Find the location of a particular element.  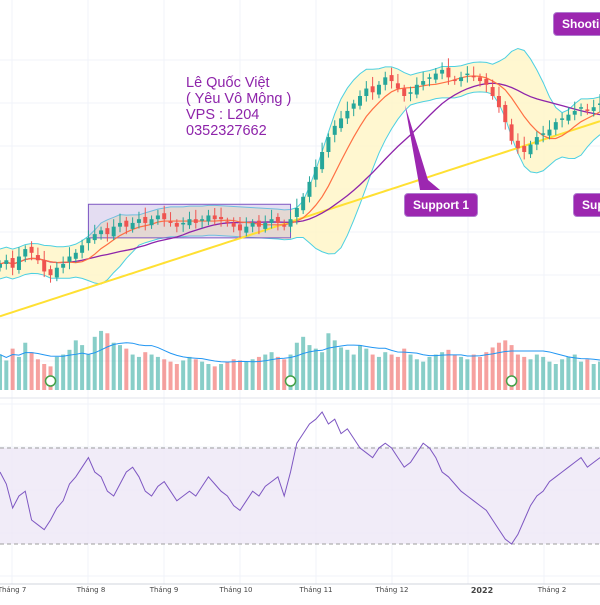

support1-pointer is located at coordinates (422, 147).